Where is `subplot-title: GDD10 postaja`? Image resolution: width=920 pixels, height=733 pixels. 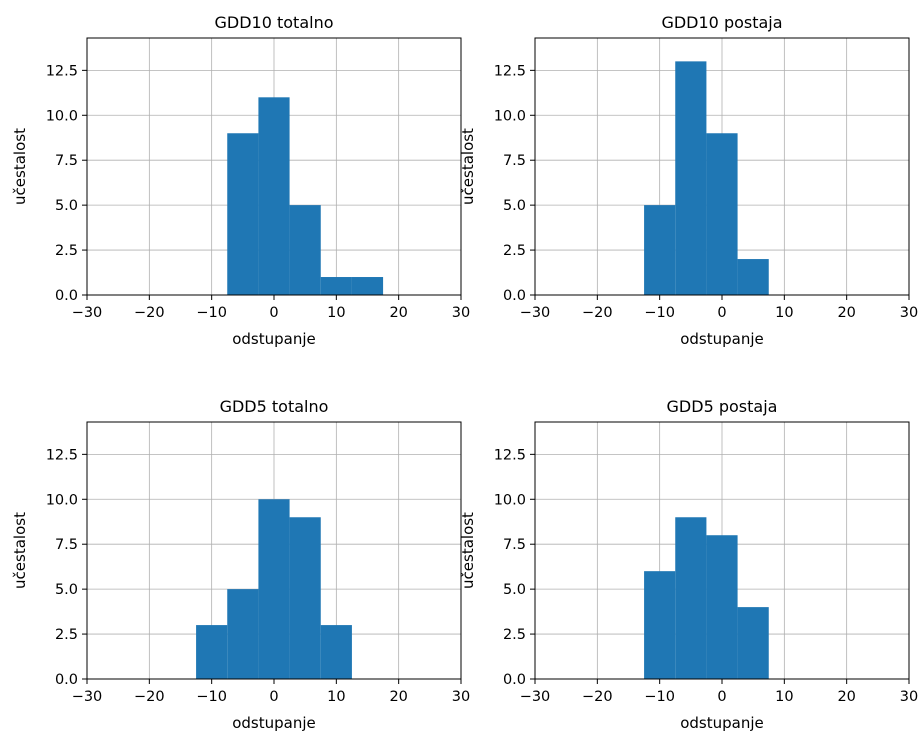 subplot-title: GDD10 postaja is located at coordinates (721, 22).